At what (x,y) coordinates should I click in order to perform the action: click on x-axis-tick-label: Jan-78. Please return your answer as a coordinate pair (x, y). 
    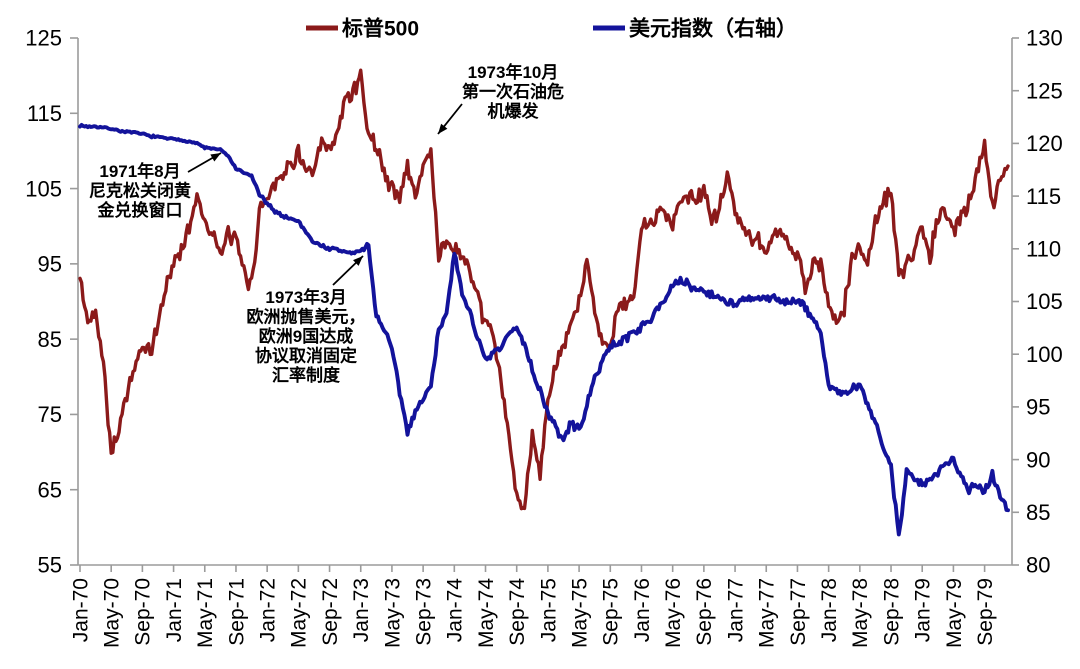
    Looking at the image, I should click on (829, 610).